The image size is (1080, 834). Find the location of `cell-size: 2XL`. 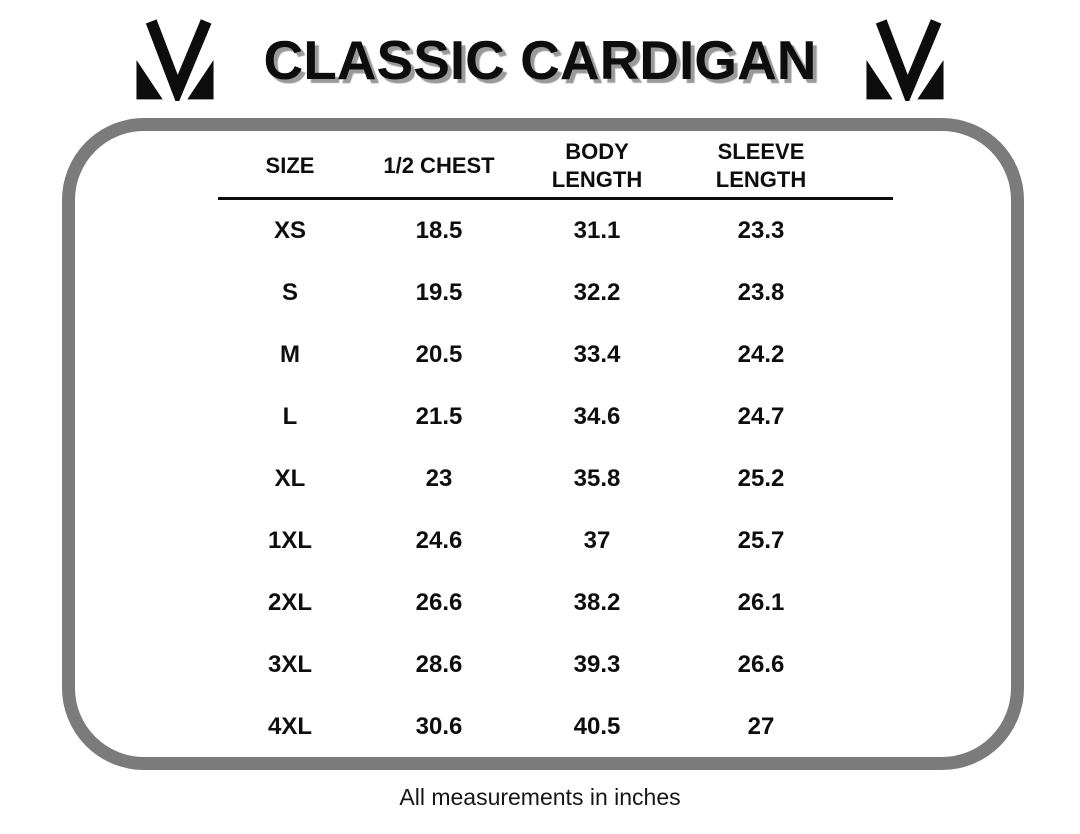

cell-size: 2XL is located at coordinates (289, 602).